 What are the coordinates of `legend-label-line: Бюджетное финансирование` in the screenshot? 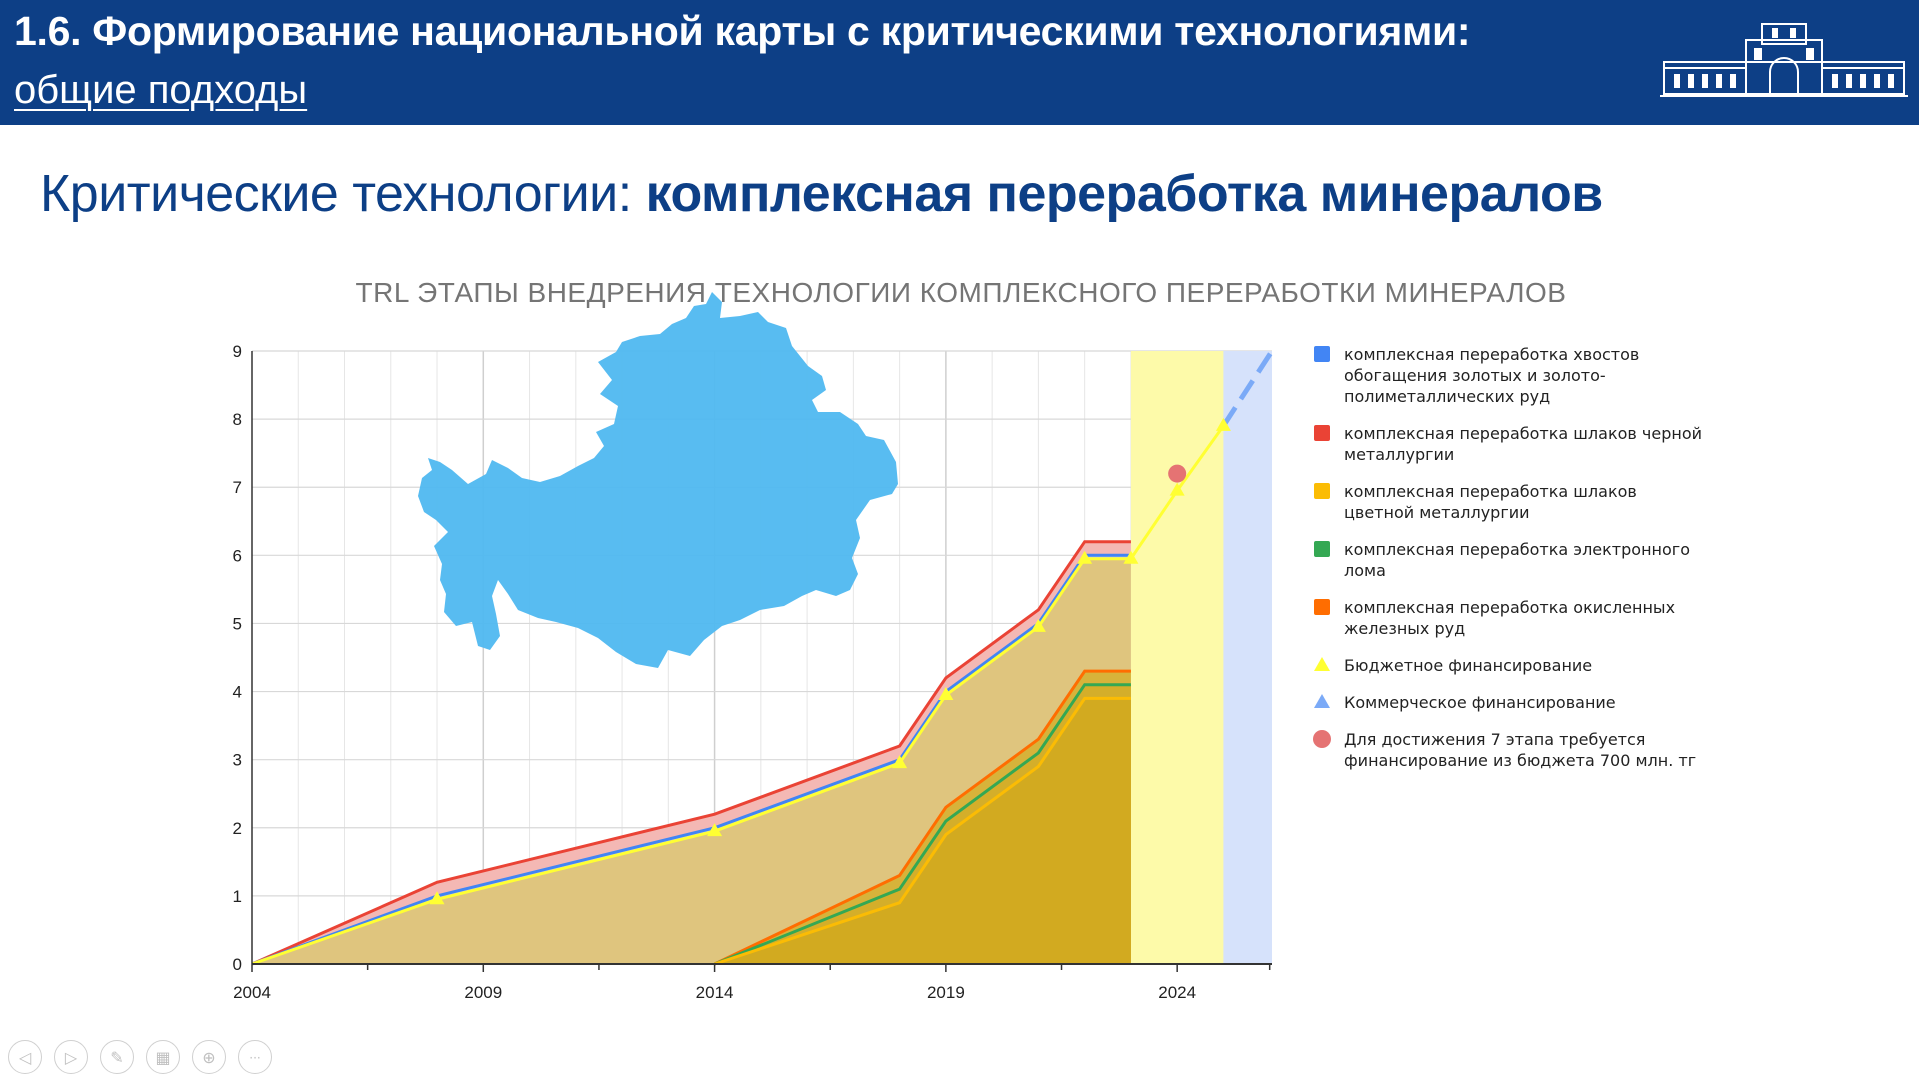 It's located at (1468, 665).